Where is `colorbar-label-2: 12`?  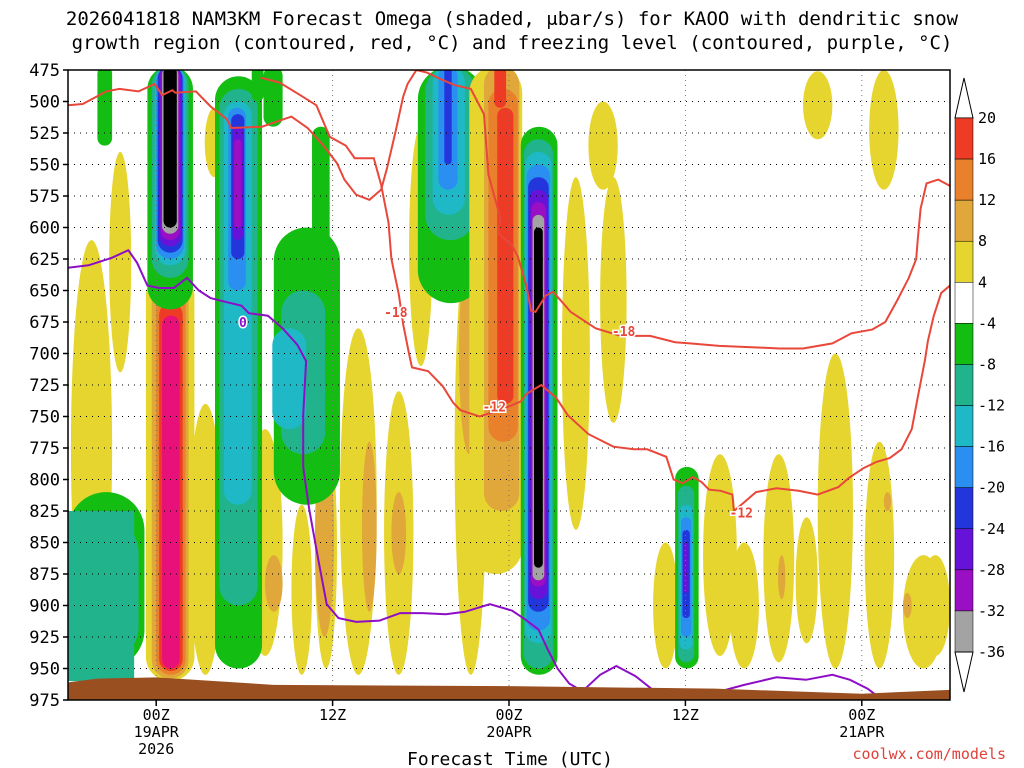 colorbar-label-2: 12 is located at coordinates (987, 200).